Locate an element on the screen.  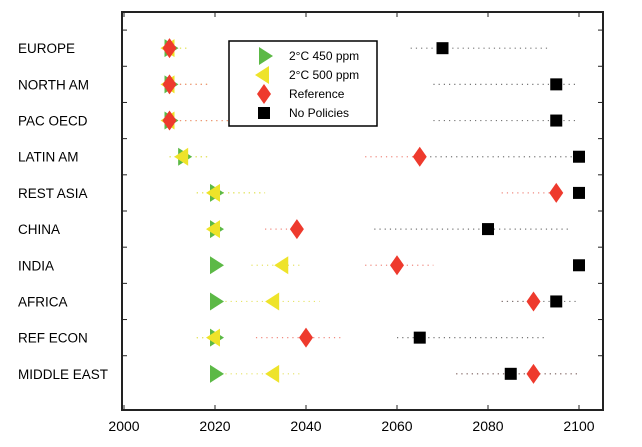
marker-triangle-left-africa is located at coordinates (272, 301).